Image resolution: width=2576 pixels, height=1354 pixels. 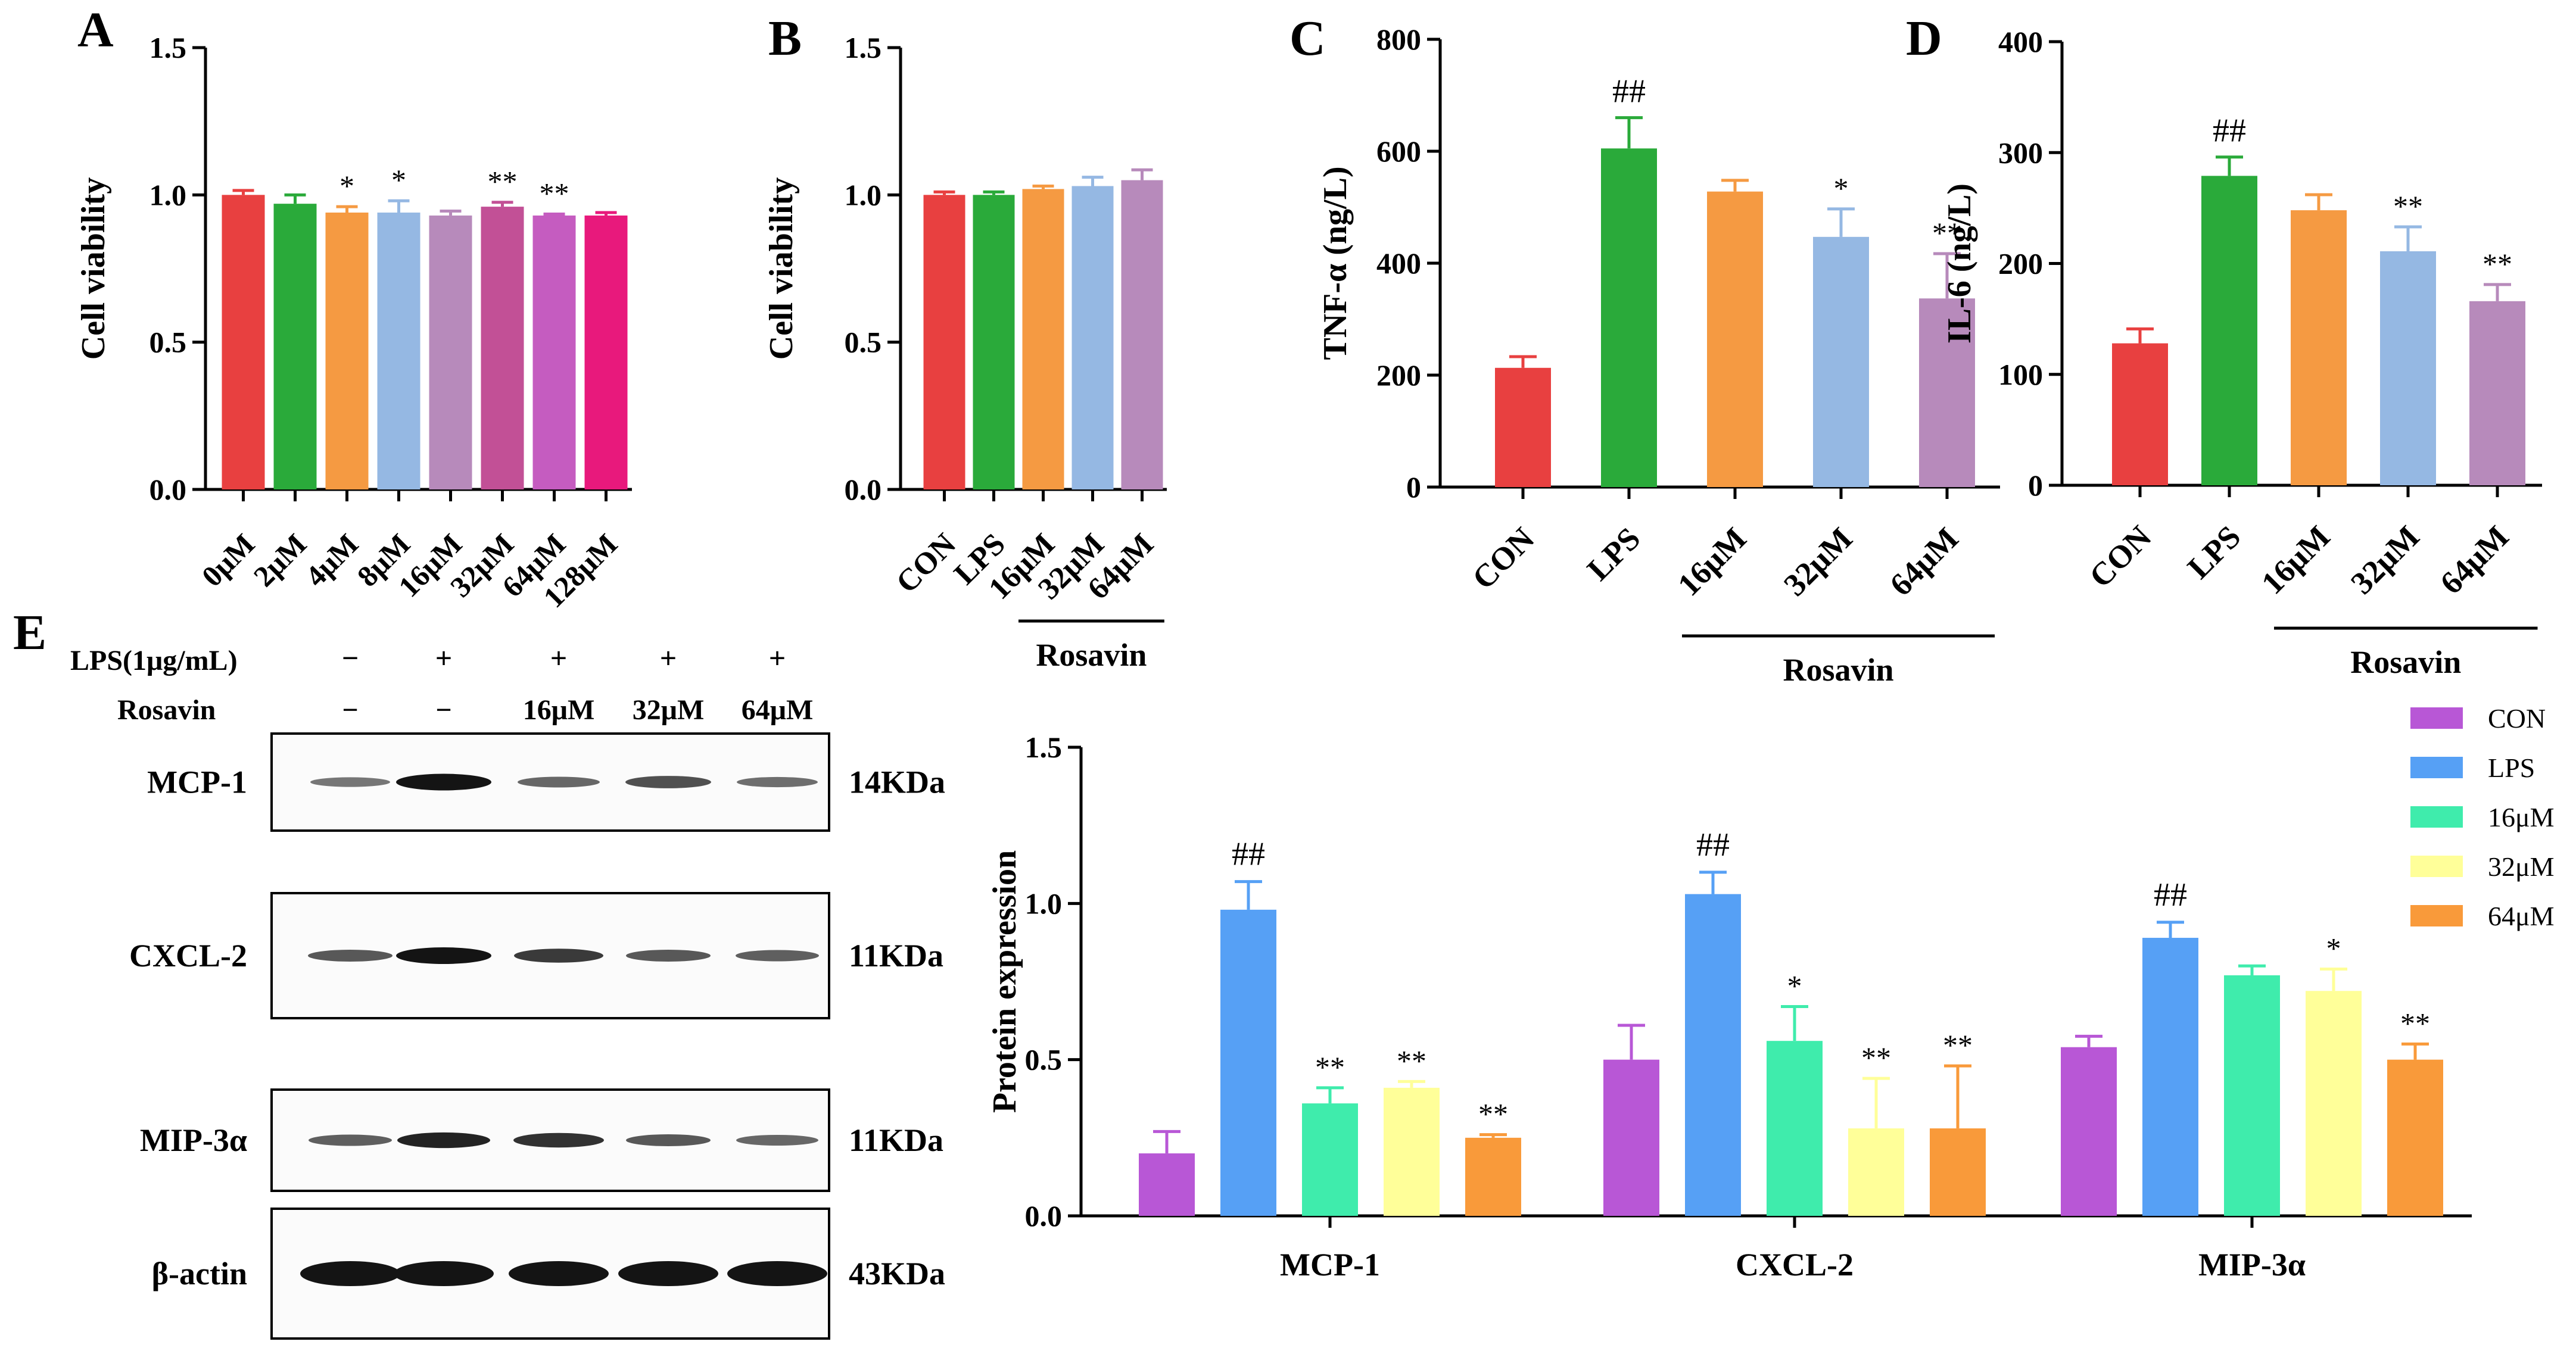 What do you see at coordinates (1947, 232) in the screenshot?
I see `significance-c-4: **` at bounding box center [1947, 232].